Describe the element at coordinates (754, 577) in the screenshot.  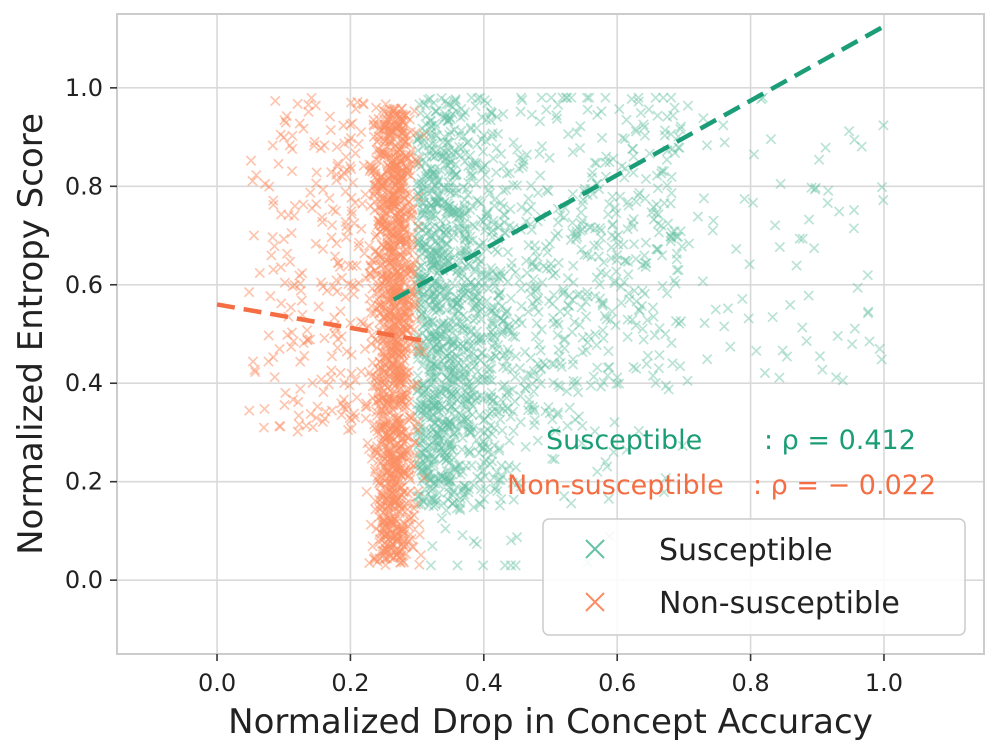
I see `legend: Susceptible Non-susceptible` at that location.